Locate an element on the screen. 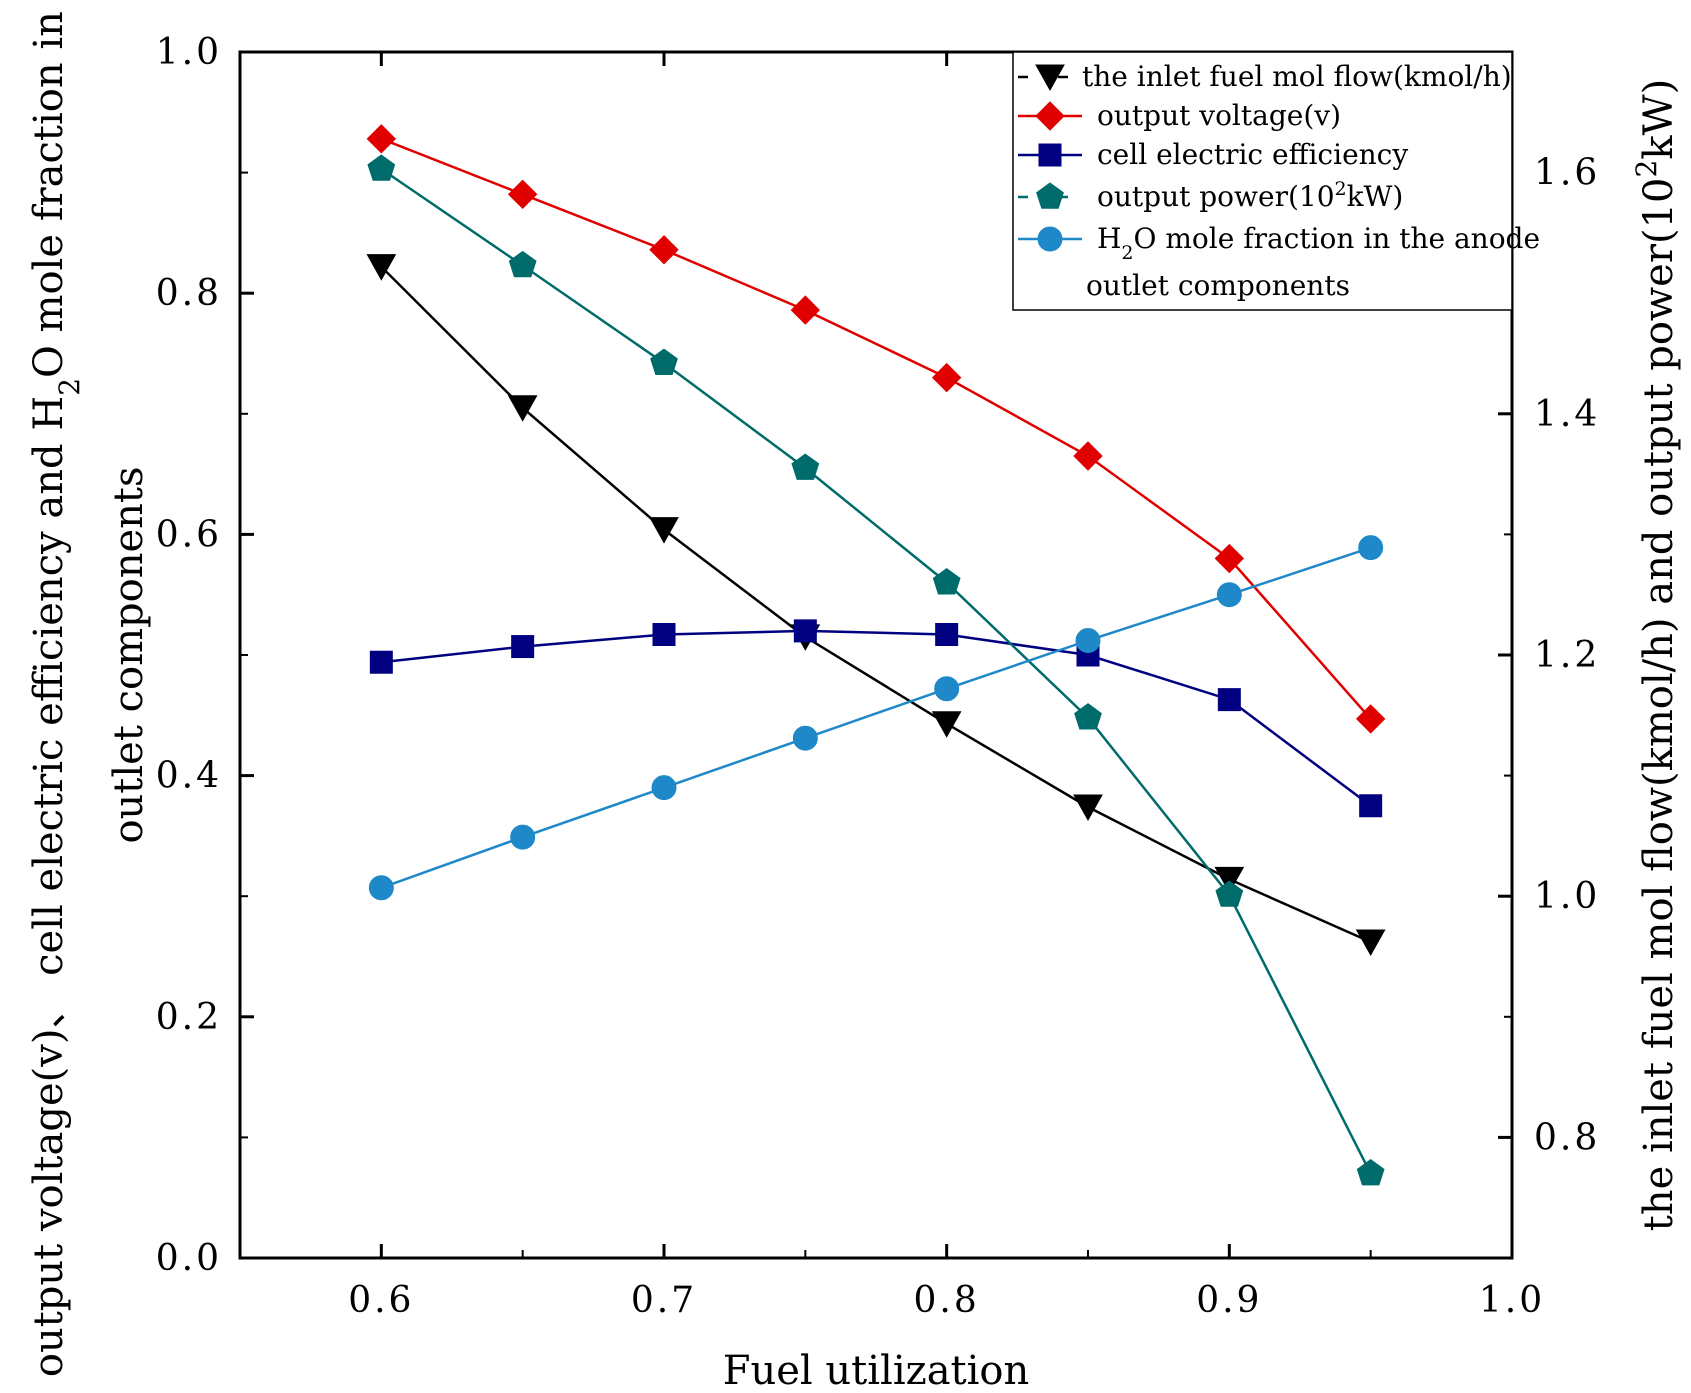 The width and height of the screenshot is (1691, 1393). legend-label: output power(102kW) is located at coordinates (1250, 195).